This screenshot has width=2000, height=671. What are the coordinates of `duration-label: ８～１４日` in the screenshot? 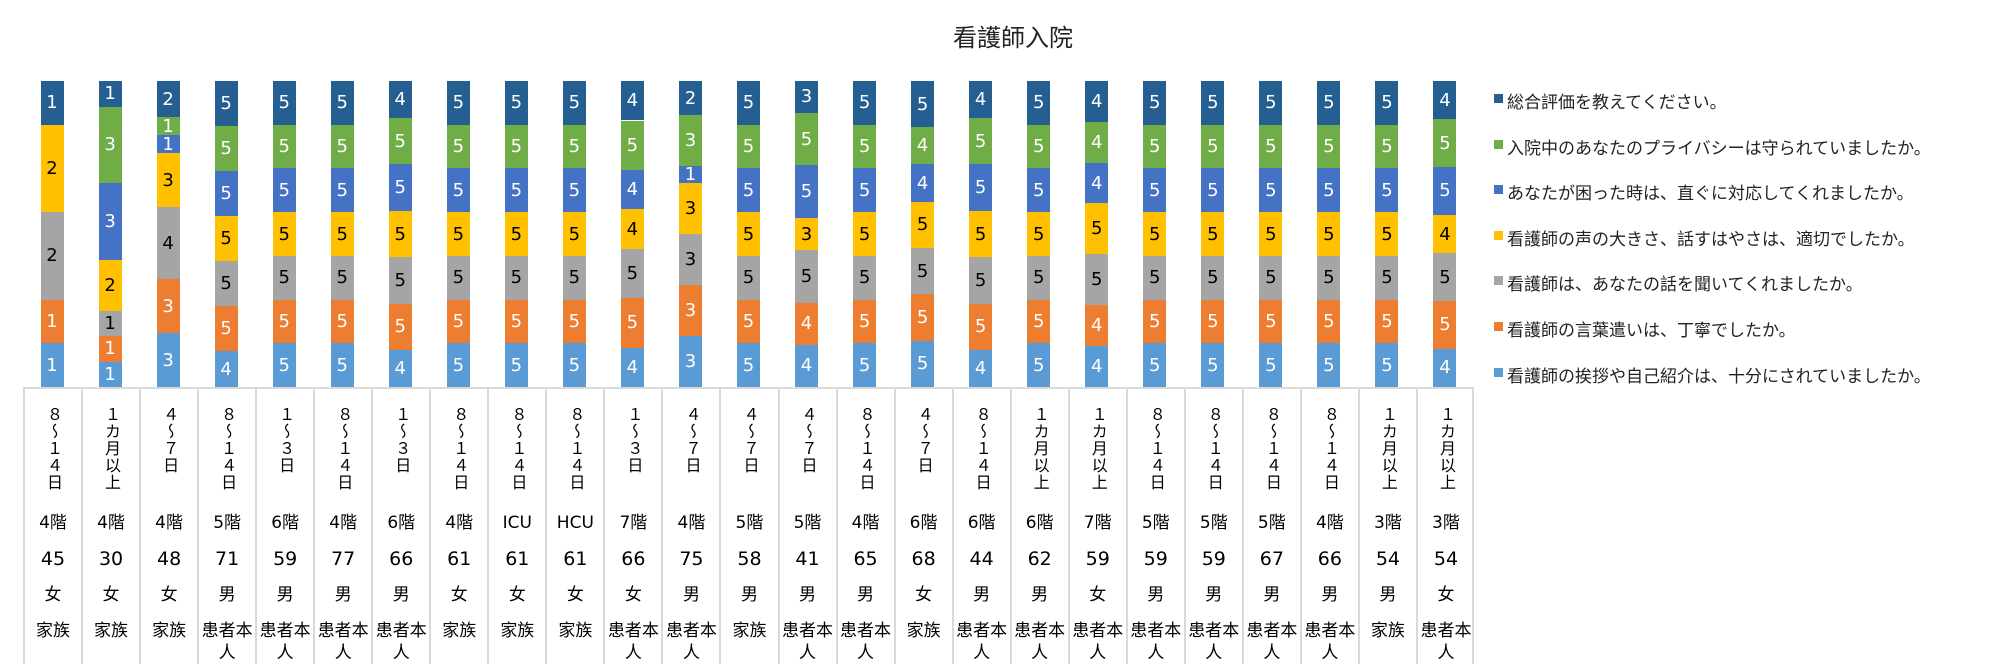 It's located at (1156, 448).